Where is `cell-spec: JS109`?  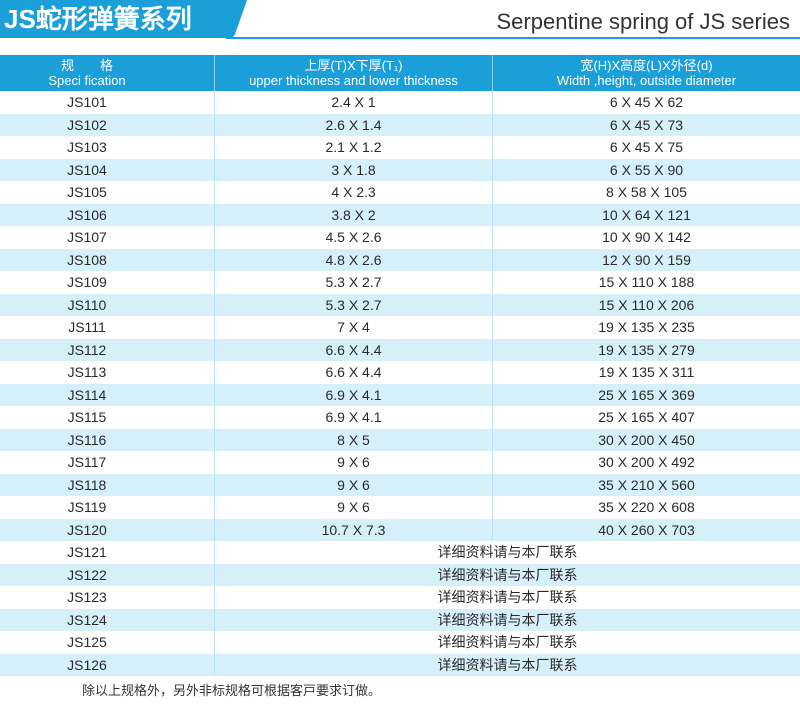 cell-spec: JS109 is located at coordinates (87, 282).